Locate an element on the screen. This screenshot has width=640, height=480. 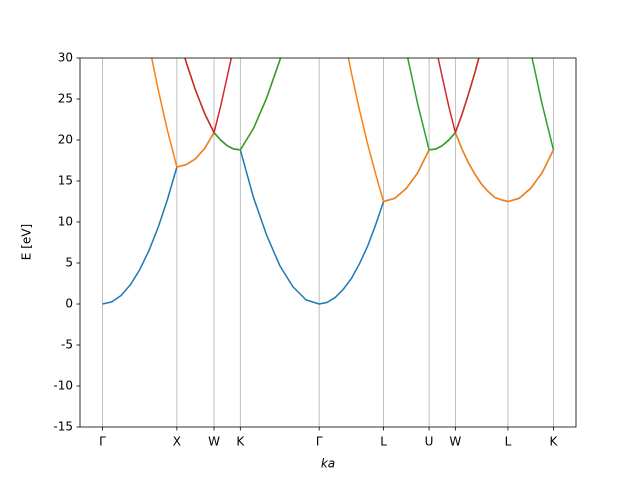
y-tick-label: 0 is located at coordinates (69, 304).